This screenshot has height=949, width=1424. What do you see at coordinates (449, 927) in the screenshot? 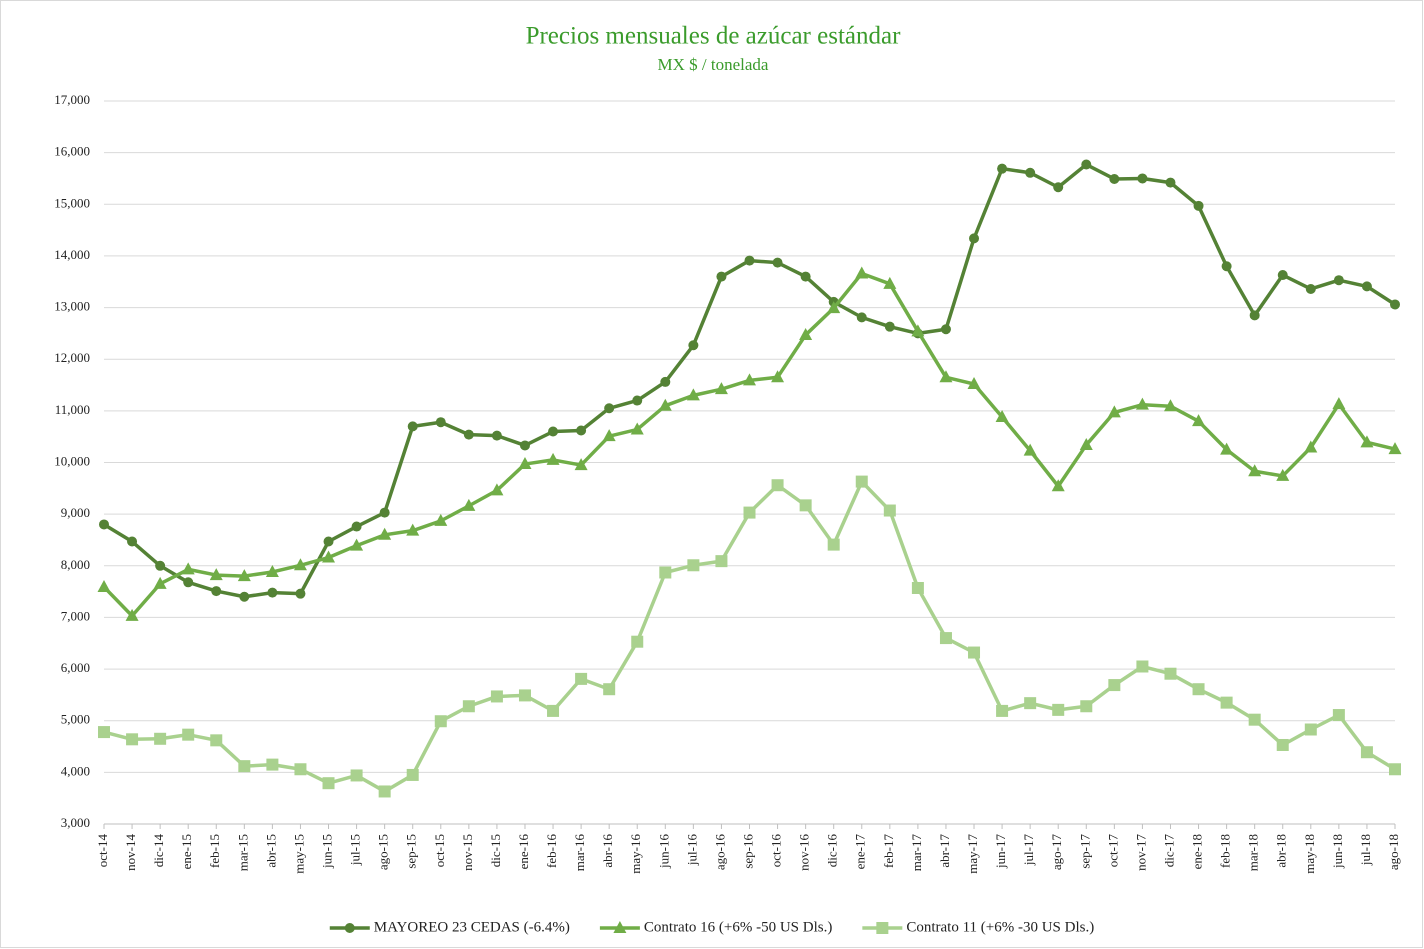
I see `legend-item: MAYOREO 23 CEDAS (-6.4%)` at bounding box center [449, 927].